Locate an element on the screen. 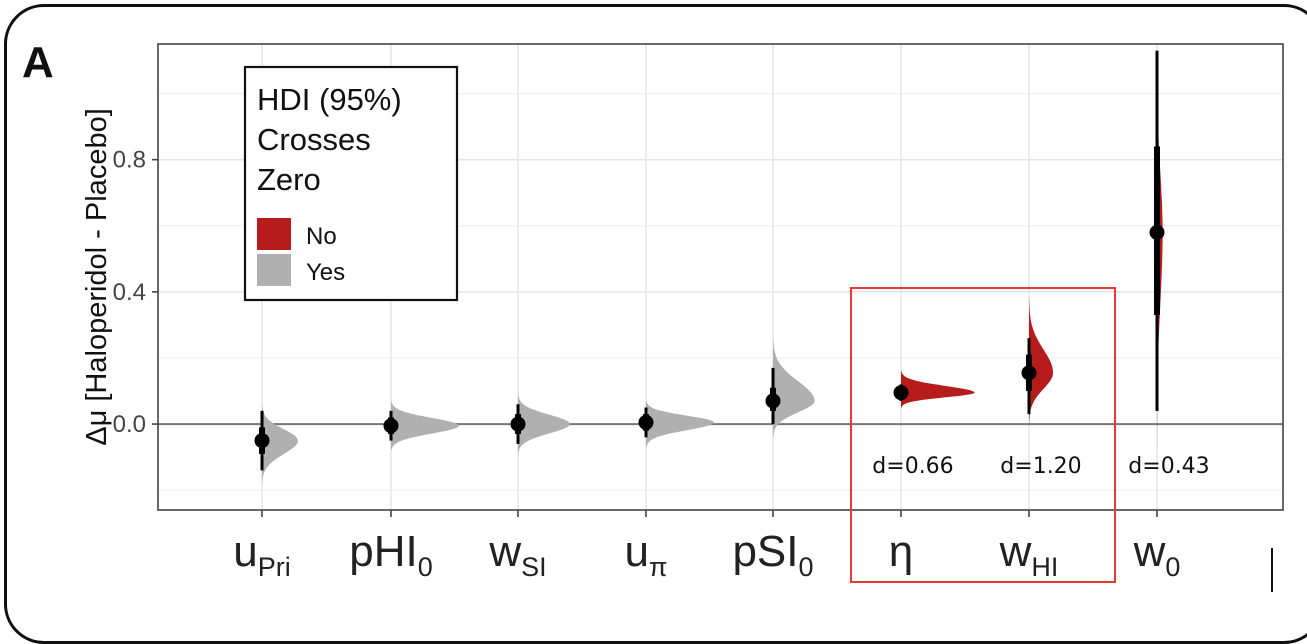  annotations: d=0.66 d=1.20 d=0.43 is located at coordinates (1040, 466).